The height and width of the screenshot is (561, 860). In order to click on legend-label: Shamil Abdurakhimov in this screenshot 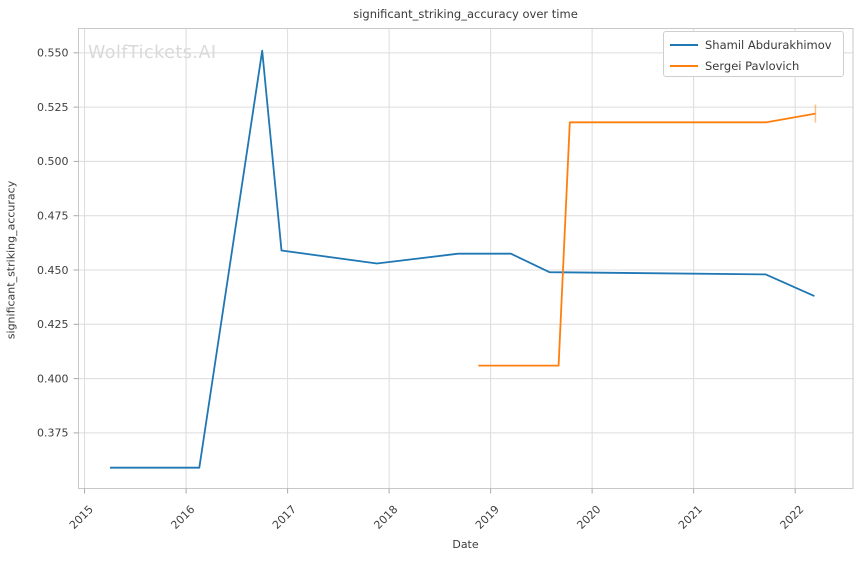, I will do `click(768, 44)`.